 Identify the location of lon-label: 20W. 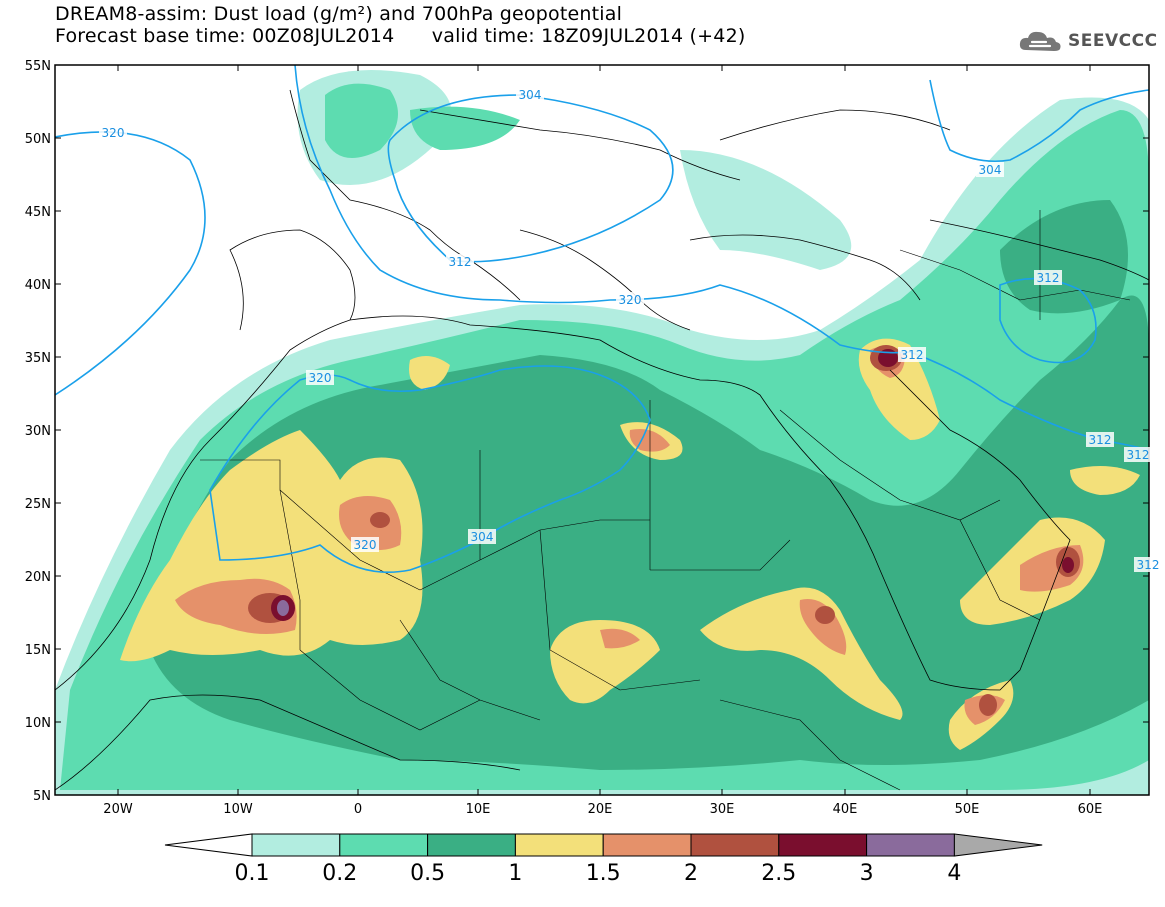
(118, 809).